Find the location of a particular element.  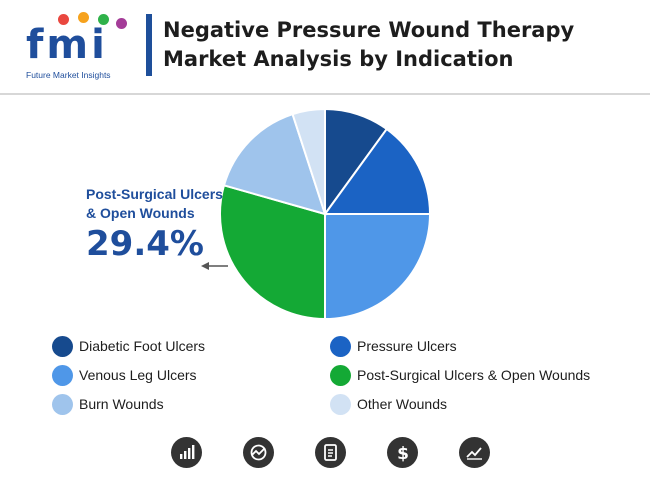

pie-callout: Post-Surgical Ulcers & Open Wounds 29.4% is located at coordinates (156, 224).